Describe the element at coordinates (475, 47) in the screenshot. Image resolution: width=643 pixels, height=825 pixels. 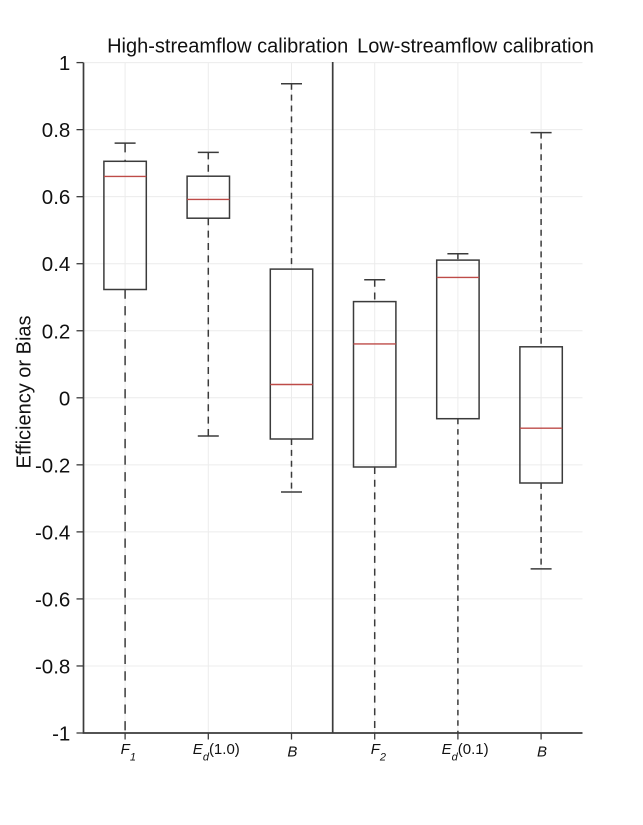
I see `svg-text: Low-streamflow calibration` at that location.